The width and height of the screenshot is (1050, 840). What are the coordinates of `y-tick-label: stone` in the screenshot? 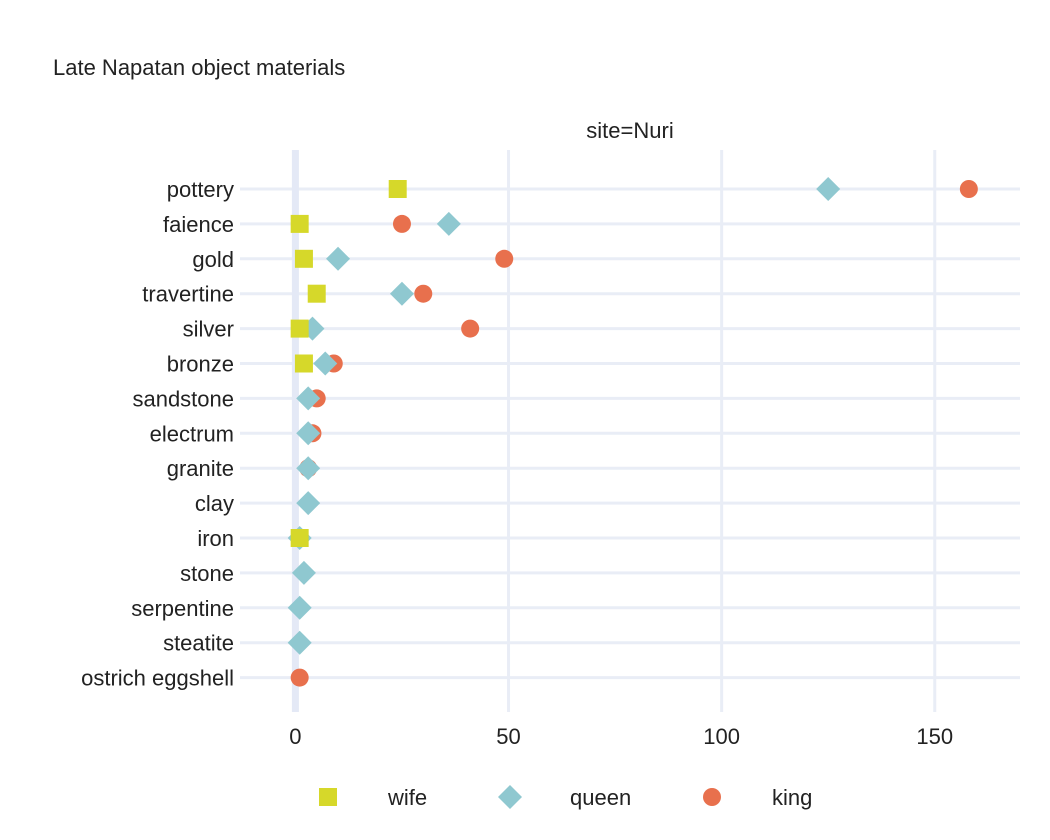 It's located at (207, 573).